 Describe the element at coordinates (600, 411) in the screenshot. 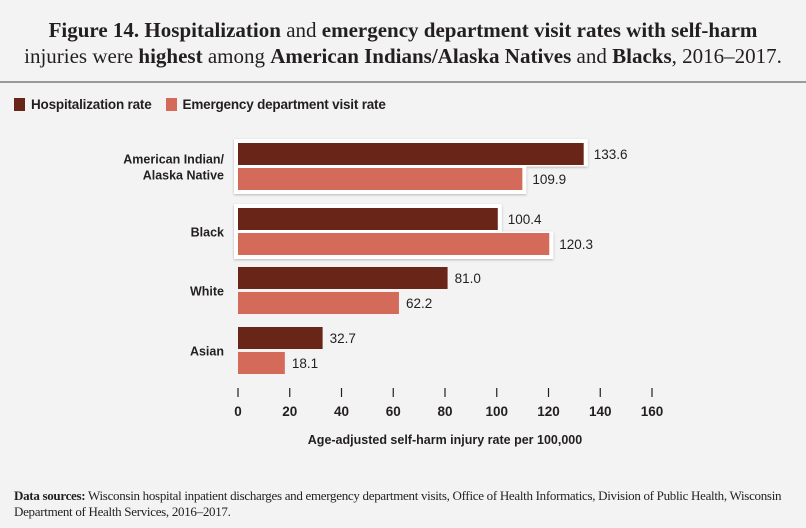

I see `x-tick-label: 140` at that location.